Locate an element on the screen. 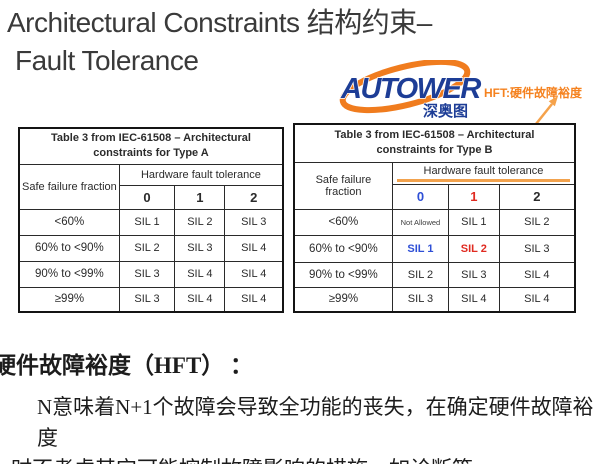 The height and width of the screenshot is (464, 600). table-row: 90% to <99% SIL 2 SIL 3 SIL 4 is located at coordinates (434, 274).